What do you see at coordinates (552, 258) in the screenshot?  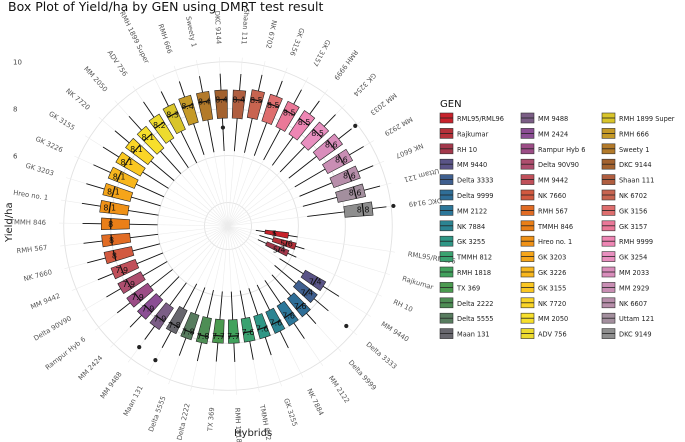 I see `legend-label: GK 3203` at bounding box center [552, 258].